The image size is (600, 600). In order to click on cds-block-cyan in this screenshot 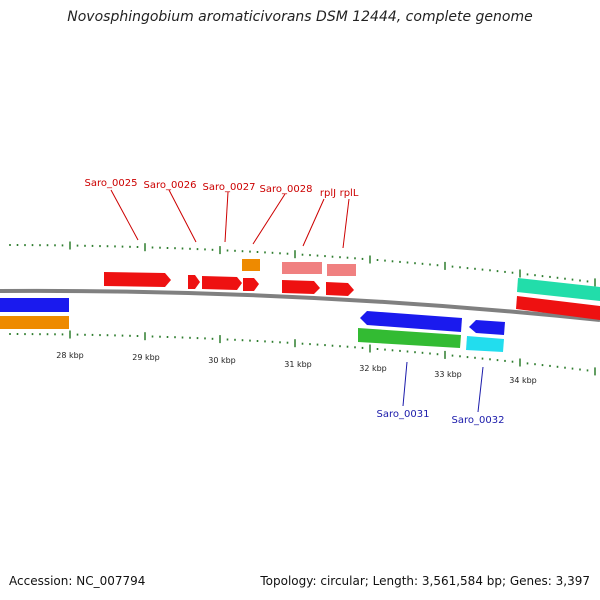, I will do `click(485, 344)`.